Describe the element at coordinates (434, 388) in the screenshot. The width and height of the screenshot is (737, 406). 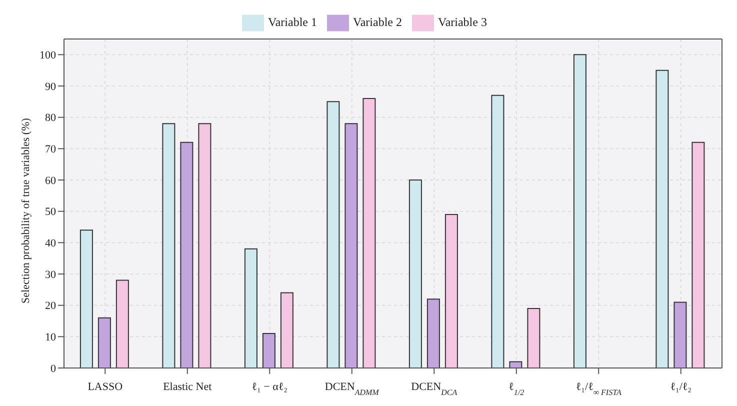
I see `x-tick-label: DCEN$_{DCA}$` at that location.